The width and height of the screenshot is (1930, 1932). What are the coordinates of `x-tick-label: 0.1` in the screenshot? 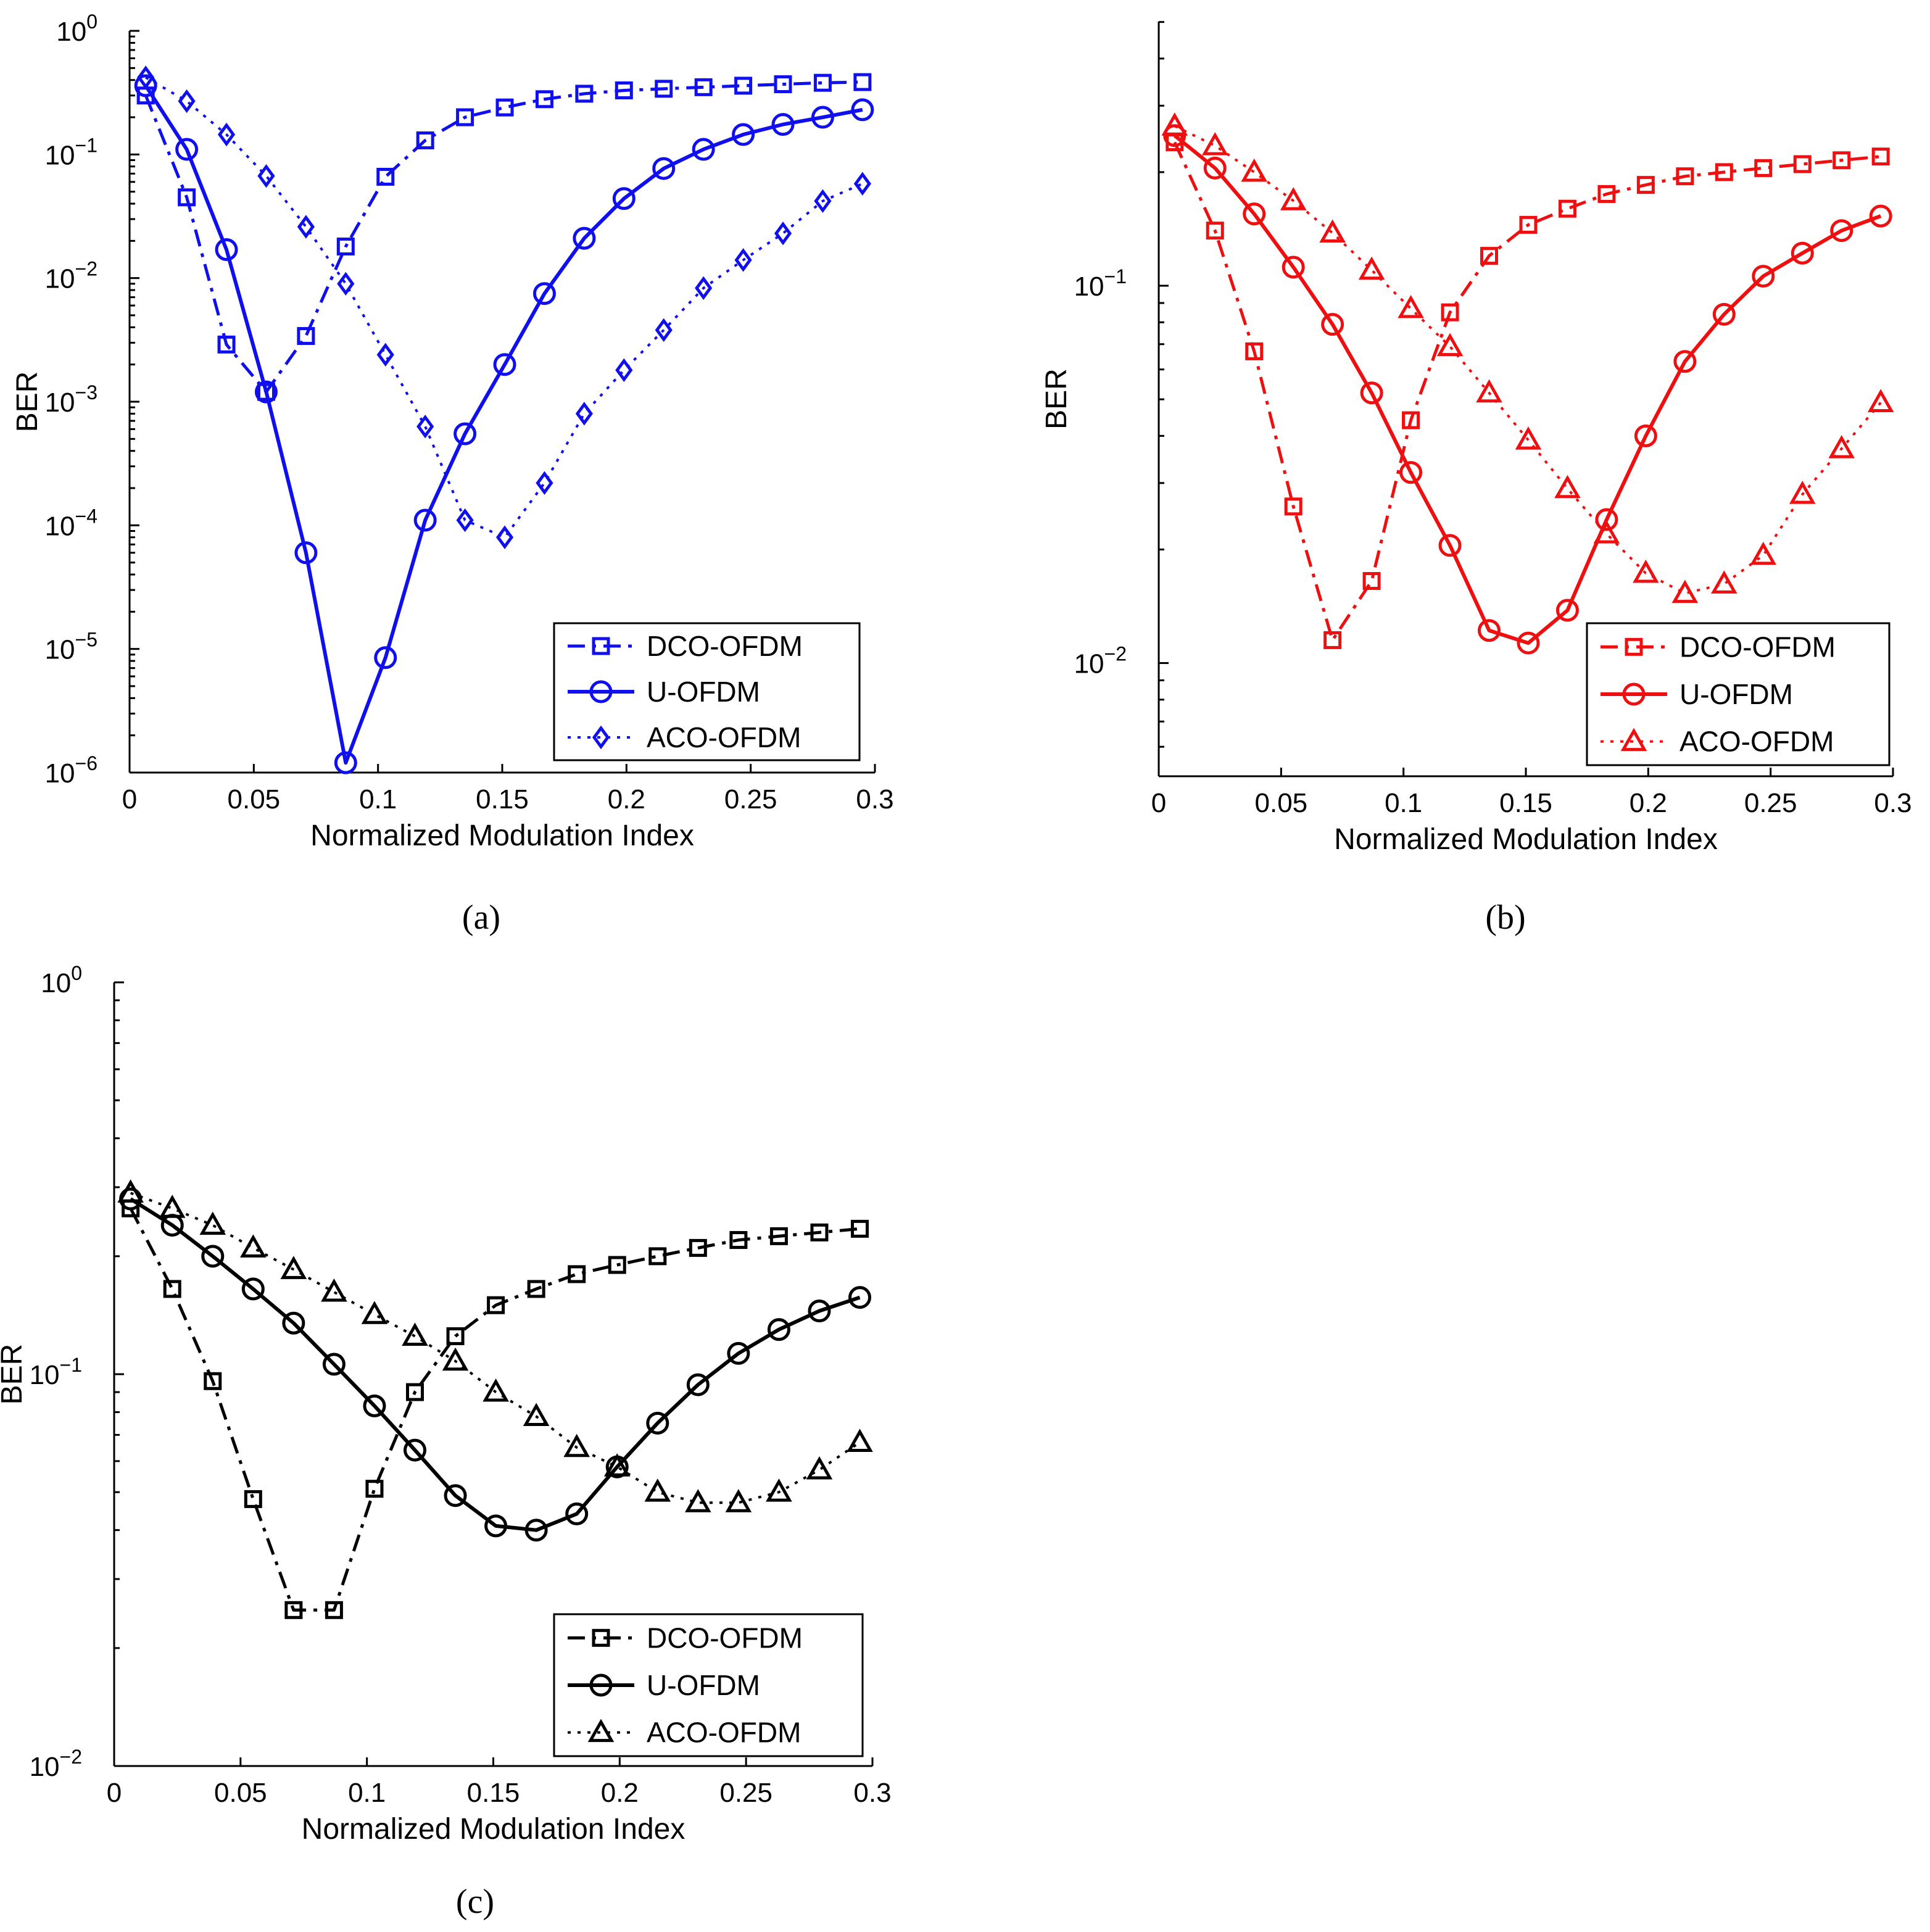 It's located at (378, 799).